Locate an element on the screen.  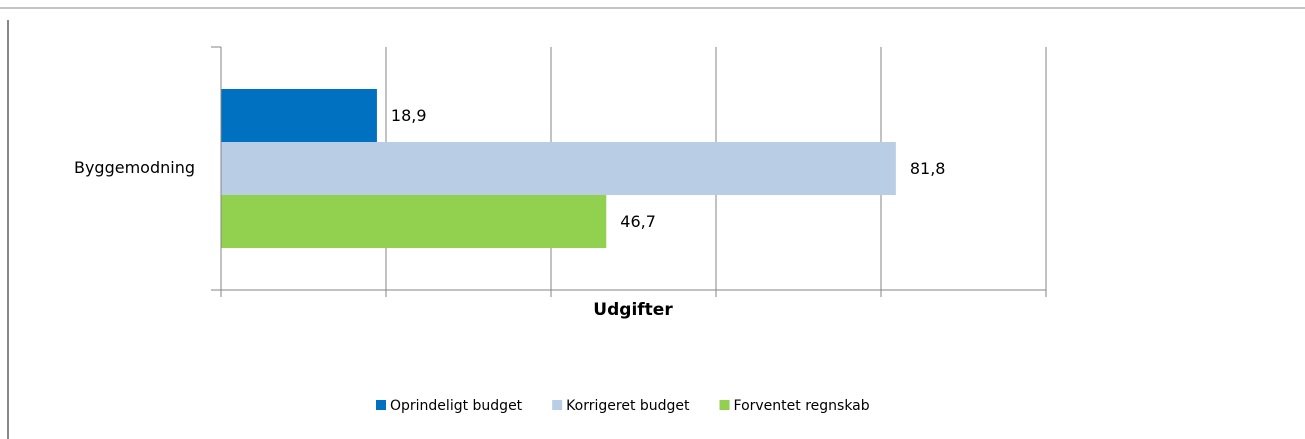
legend-label: Korrigeret budget is located at coordinates (628, 406).